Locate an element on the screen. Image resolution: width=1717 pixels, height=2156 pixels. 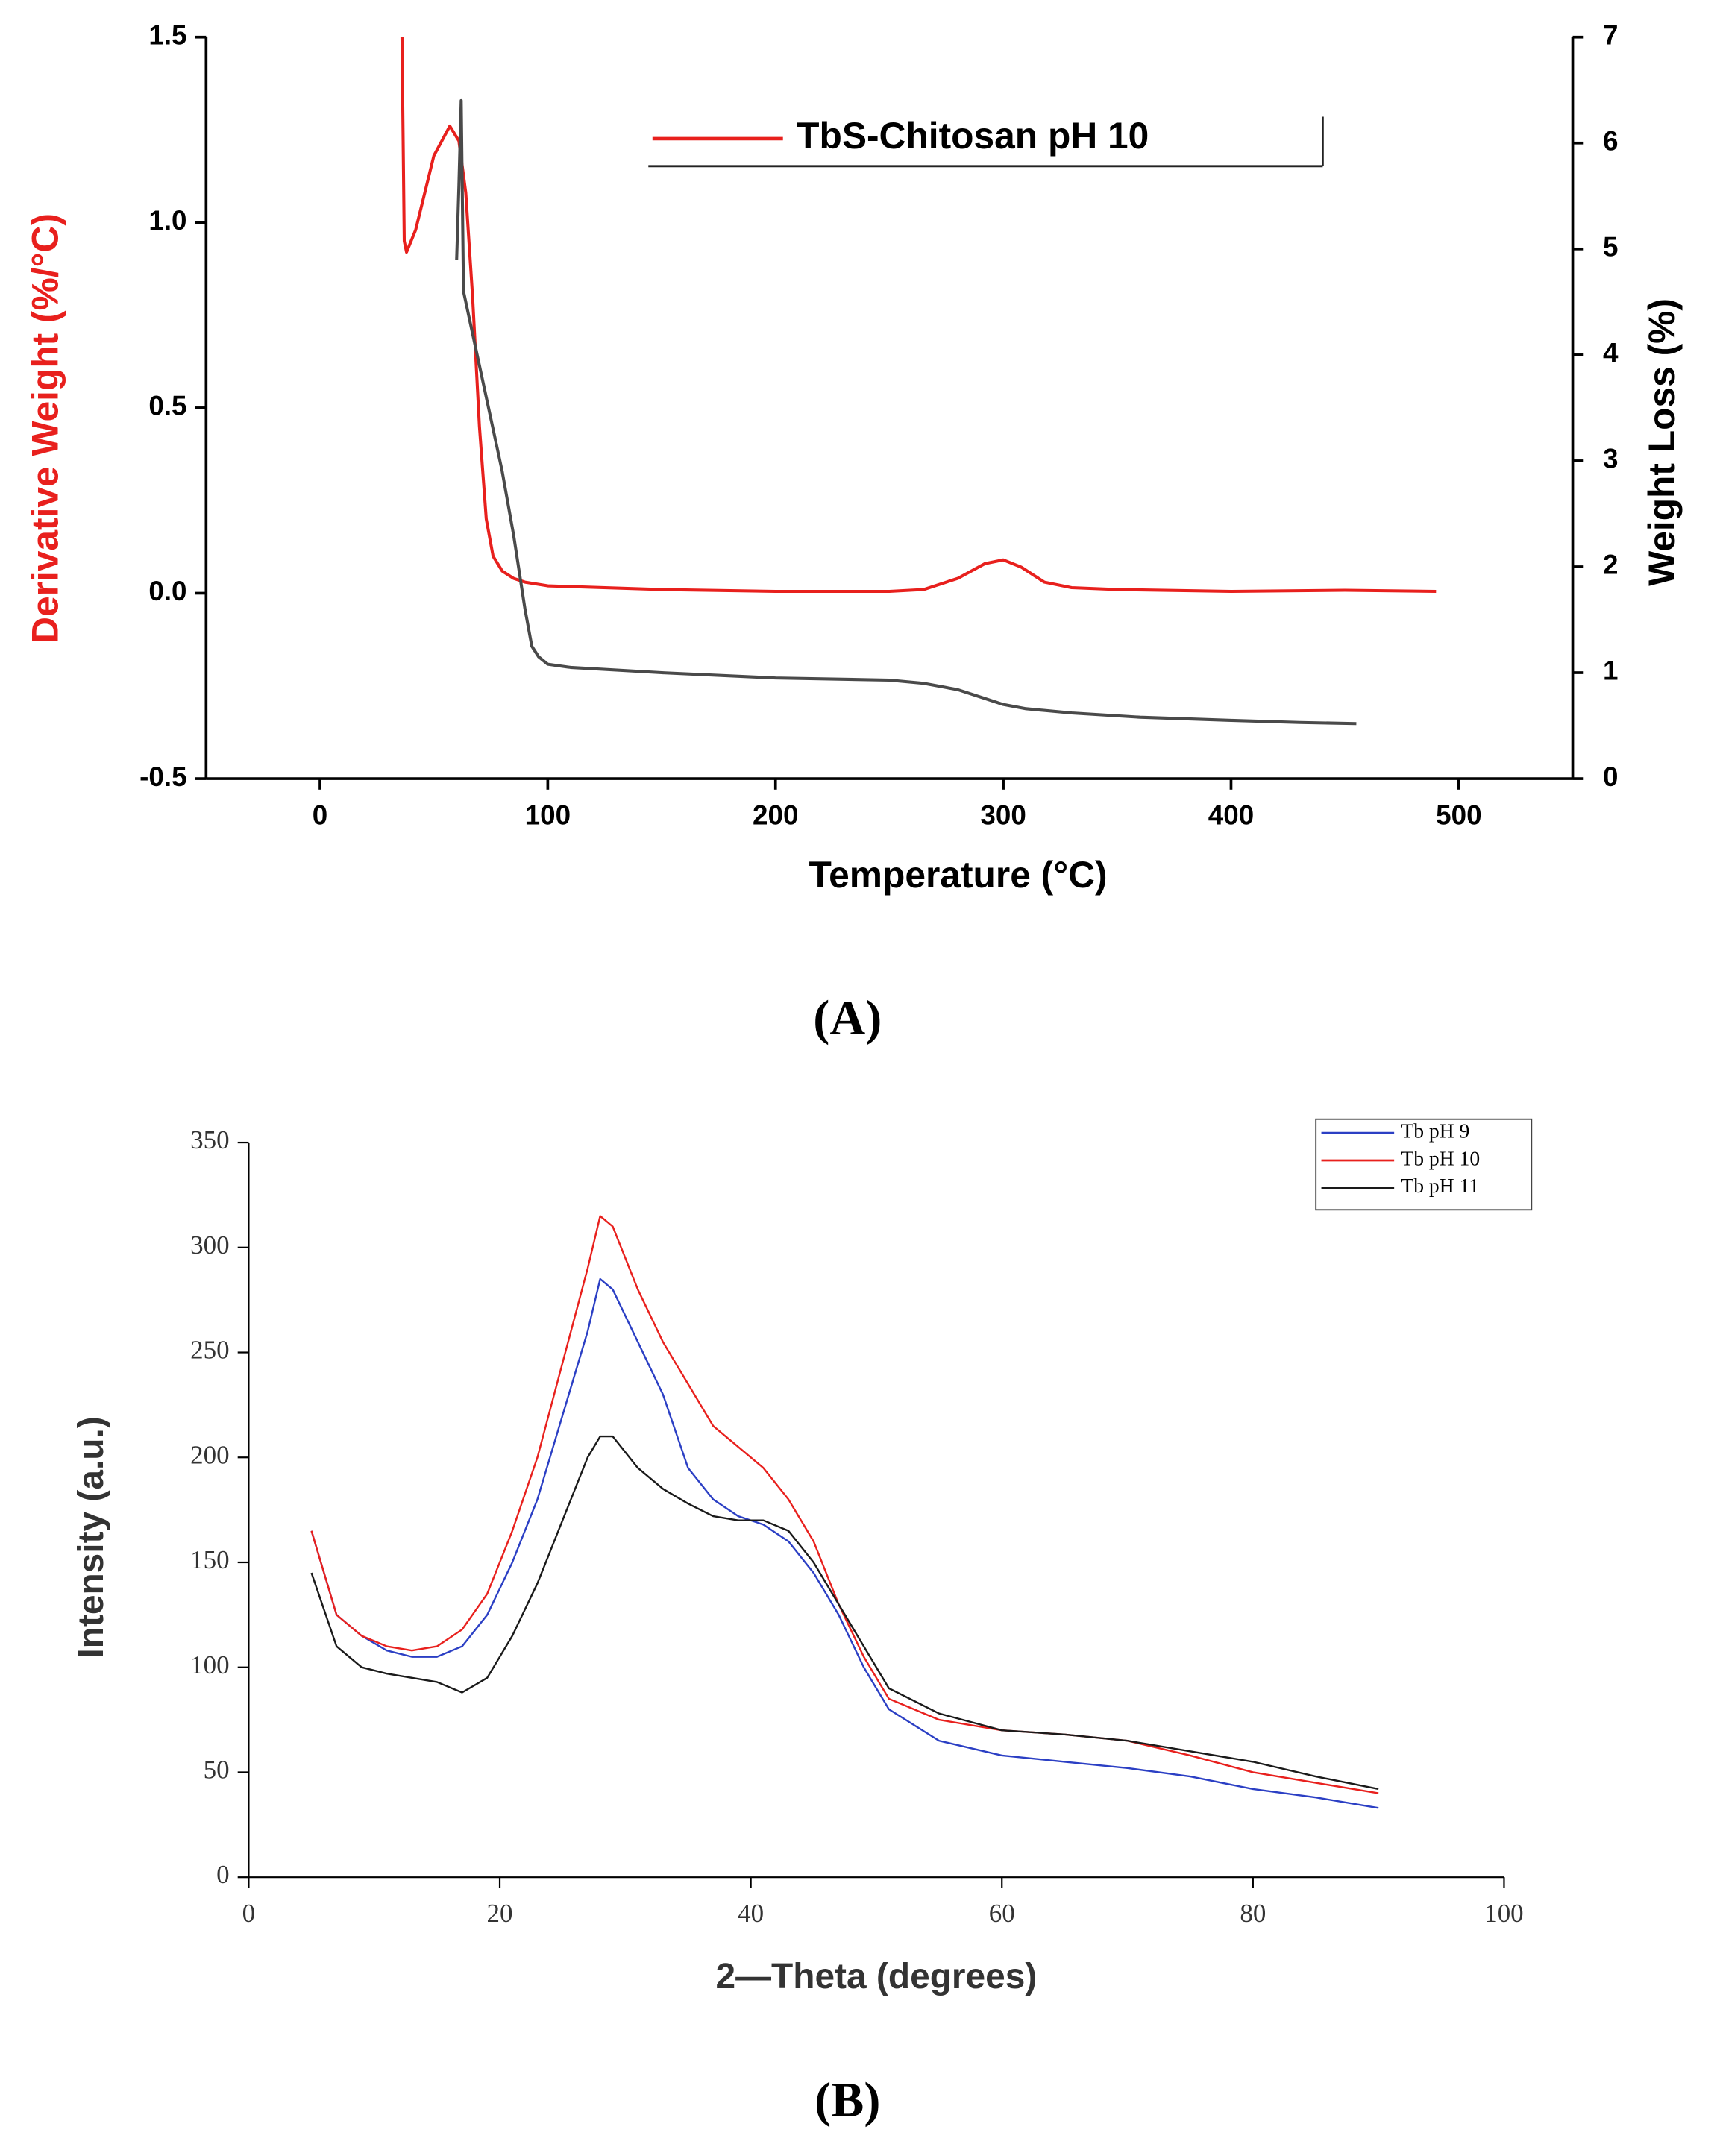
y-tick-label: 0.0 is located at coordinates (167, 591).